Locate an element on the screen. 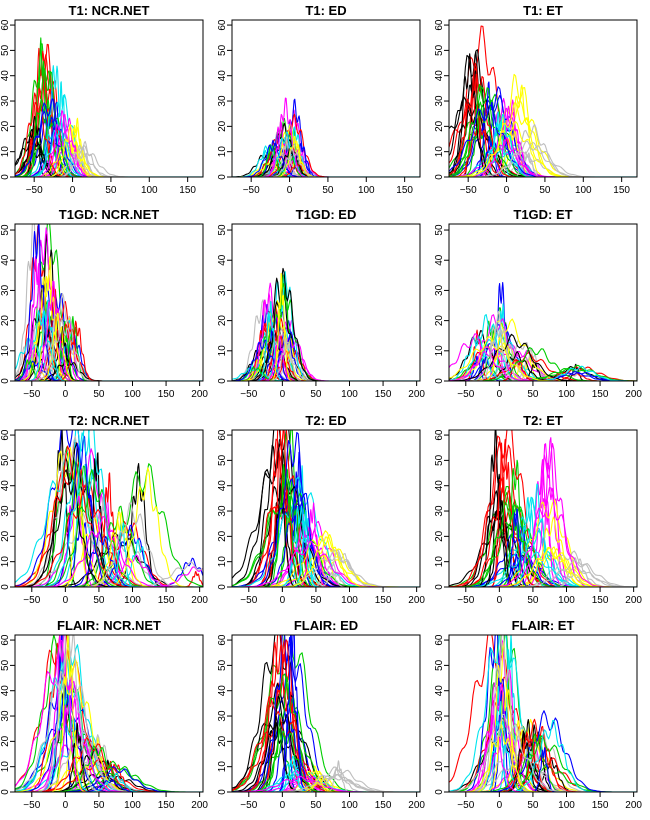 The width and height of the screenshot is (650, 820). panel-t1gd-ncr-net: T1GD: NCR.NET −50 0 50 100 150 200 0 10 20 30 40 50 is located at coordinates (104, 303).